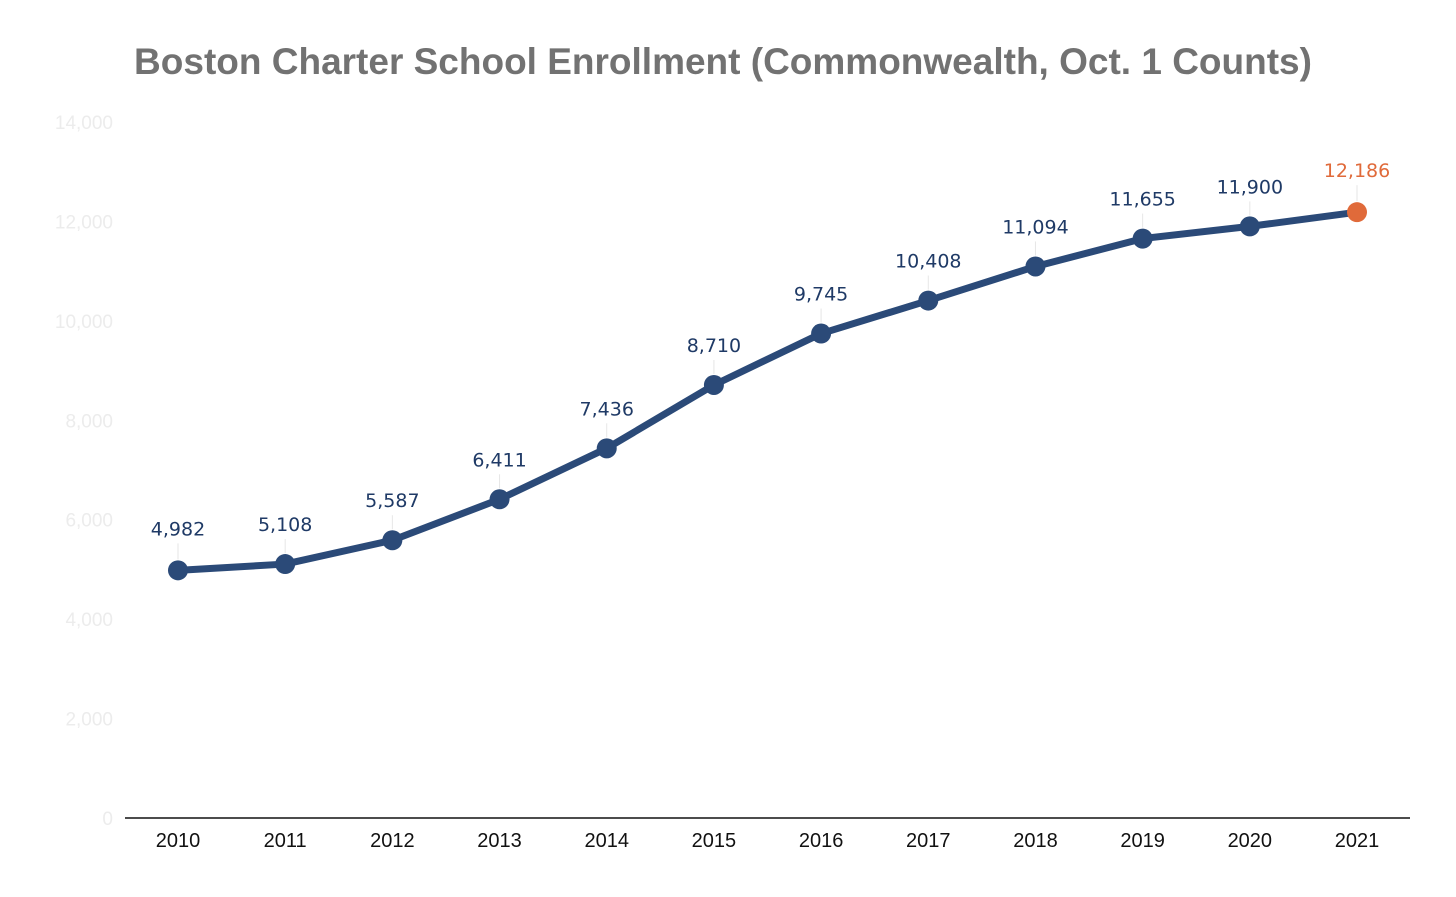 The image size is (1456, 897). What do you see at coordinates (714, 841) in the screenshot?
I see `x-tick-label: 2015` at bounding box center [714, 841].